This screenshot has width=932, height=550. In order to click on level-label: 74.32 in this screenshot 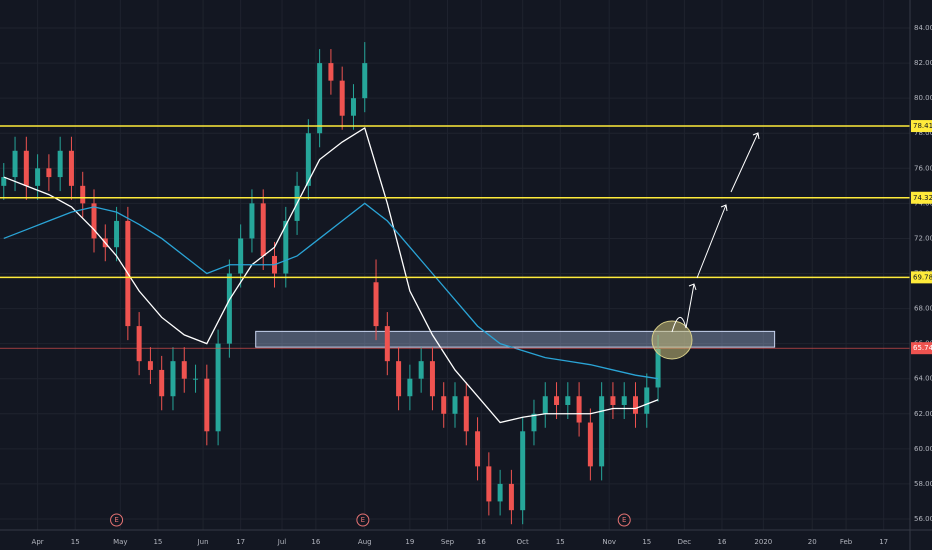, I will do `click(922, 198)`.